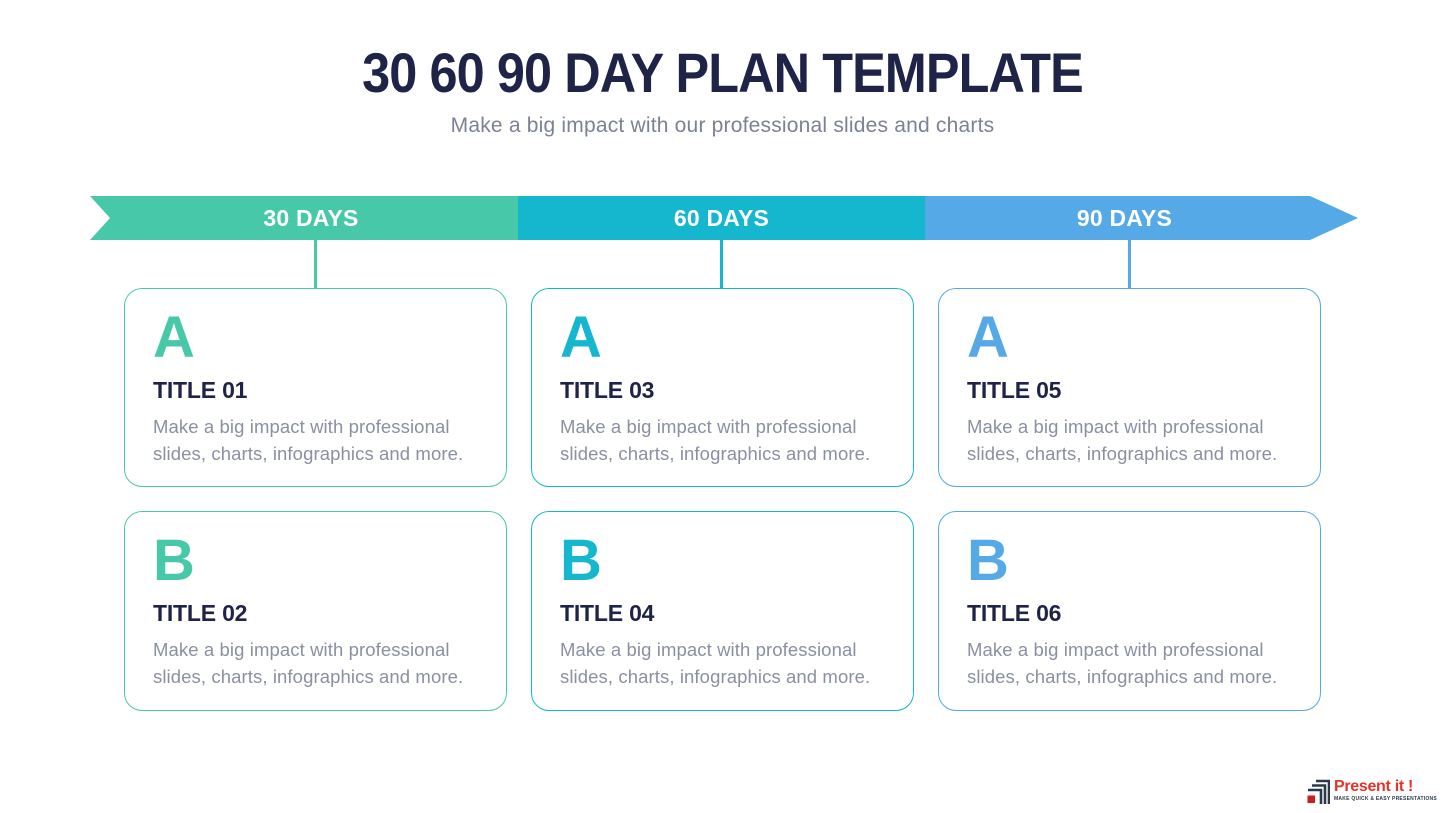 This screenshot has height=813, width=1445. What do you see at coordinates (607, 613) in the screenshot?
I see `card-title: TITLE 04` at bounding box center [607, 613].